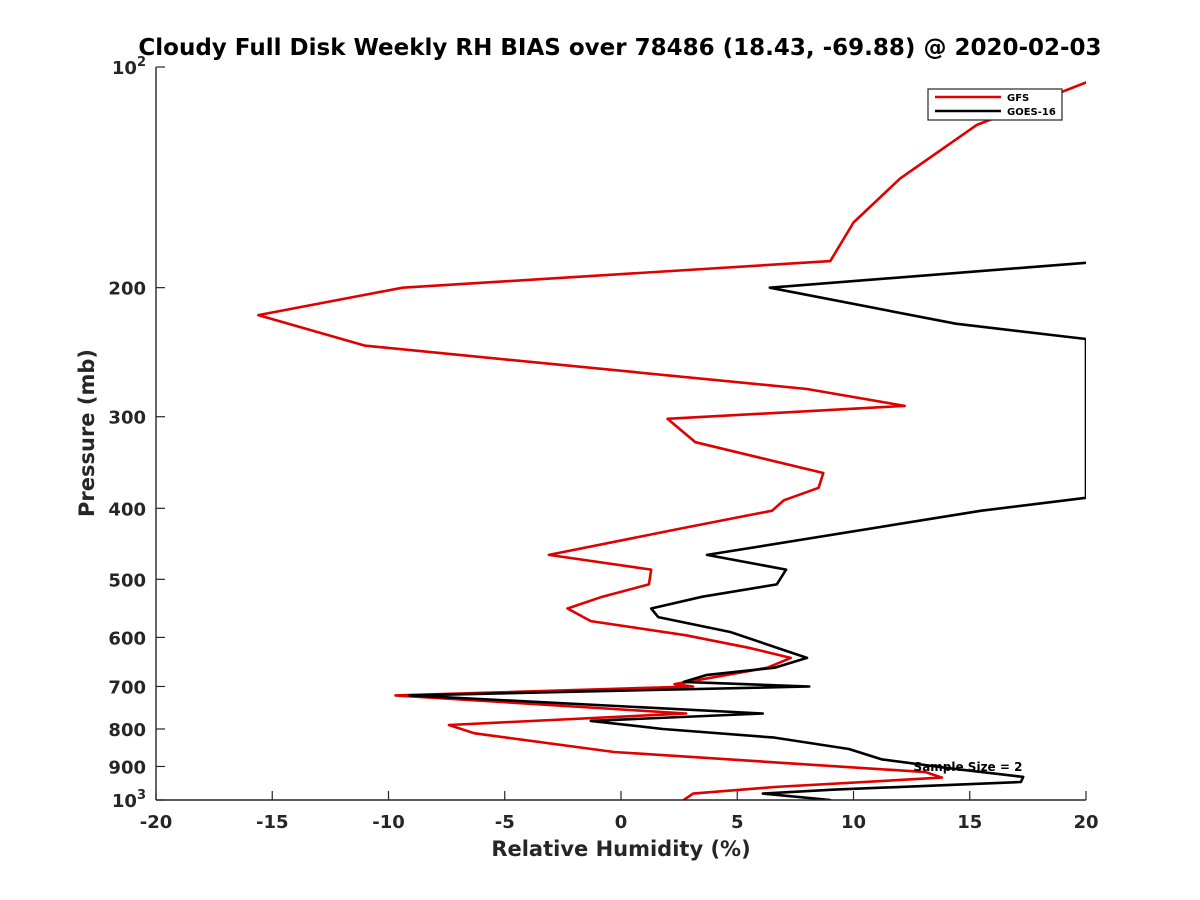 Image resolution: width=1200 pixels, height=900 pixels. Describe the element at coordinates (127, 687) in the screenshot. I see `y-tick-label: 700` at that location.